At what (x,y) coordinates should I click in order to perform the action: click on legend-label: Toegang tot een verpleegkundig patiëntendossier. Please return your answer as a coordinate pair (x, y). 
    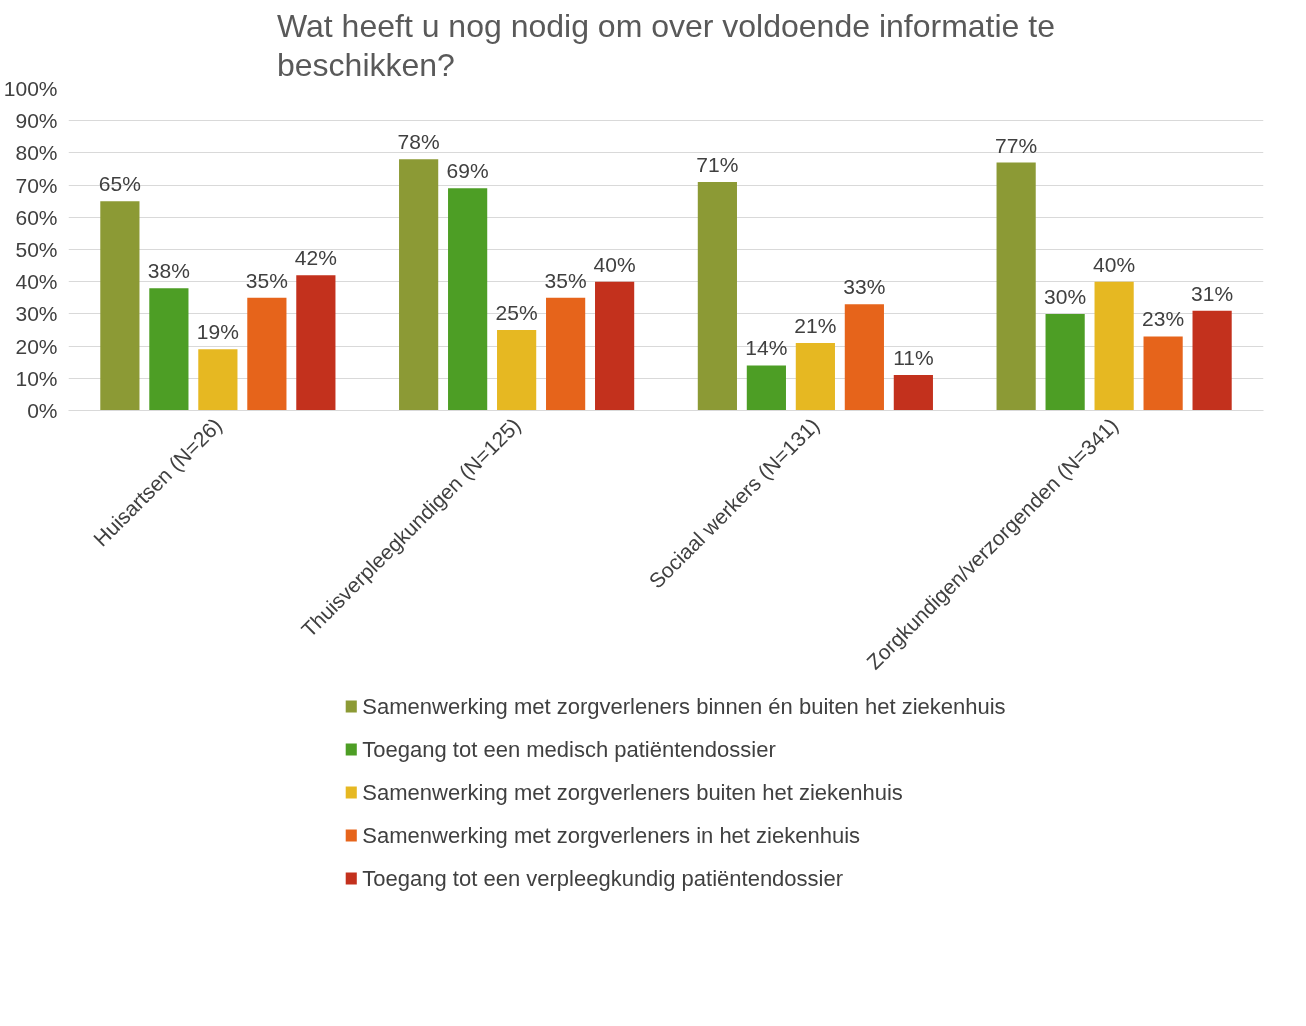
    Looking at the image, I should click on (603, 878).